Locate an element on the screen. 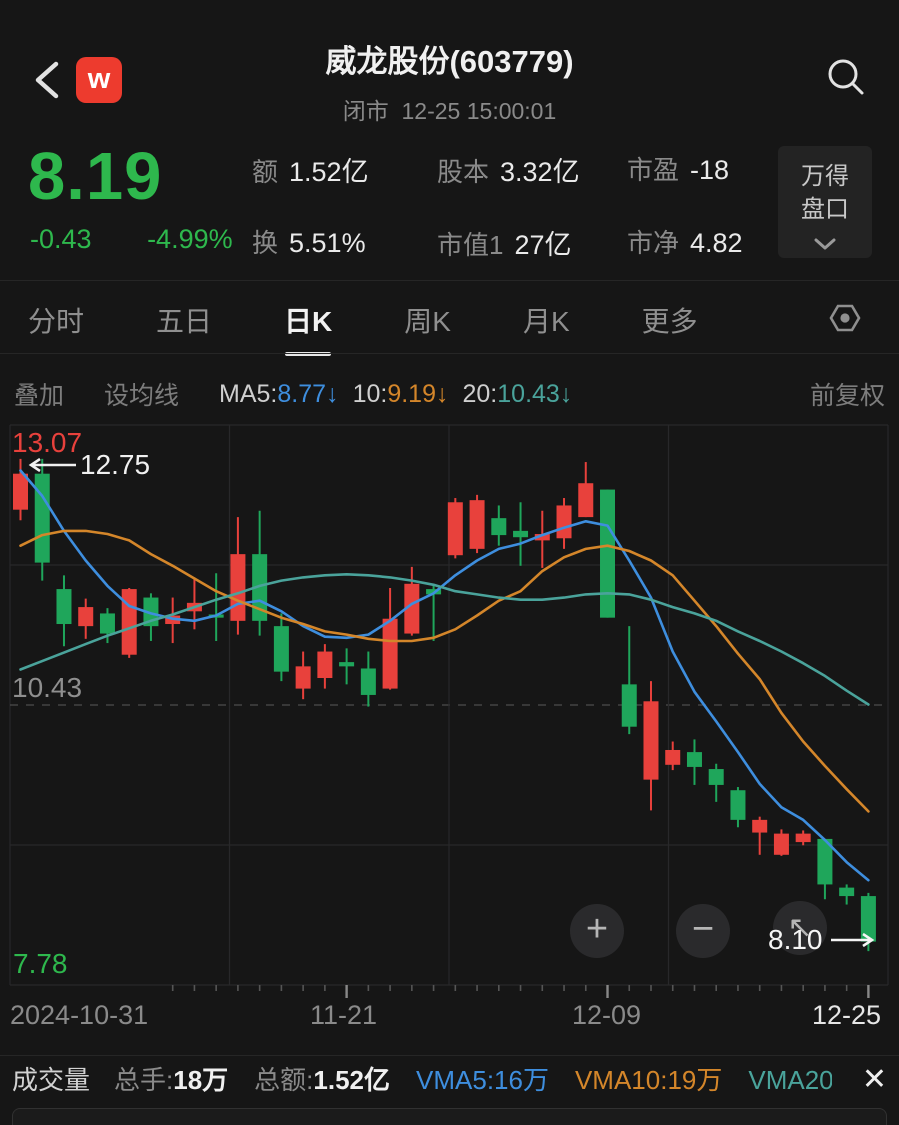 This screenshot has height=1125, width=899. tab-daily-k: 日K is located at coordinates (308, 320).